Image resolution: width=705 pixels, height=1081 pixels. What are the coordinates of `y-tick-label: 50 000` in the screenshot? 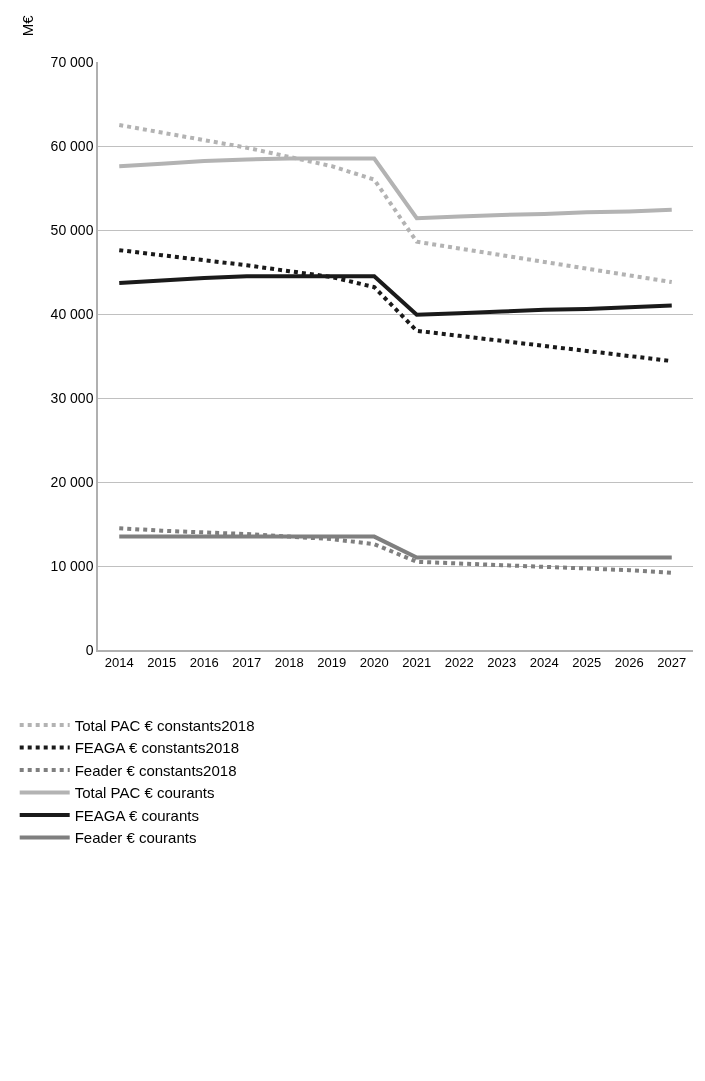 It's located at (72, 229).